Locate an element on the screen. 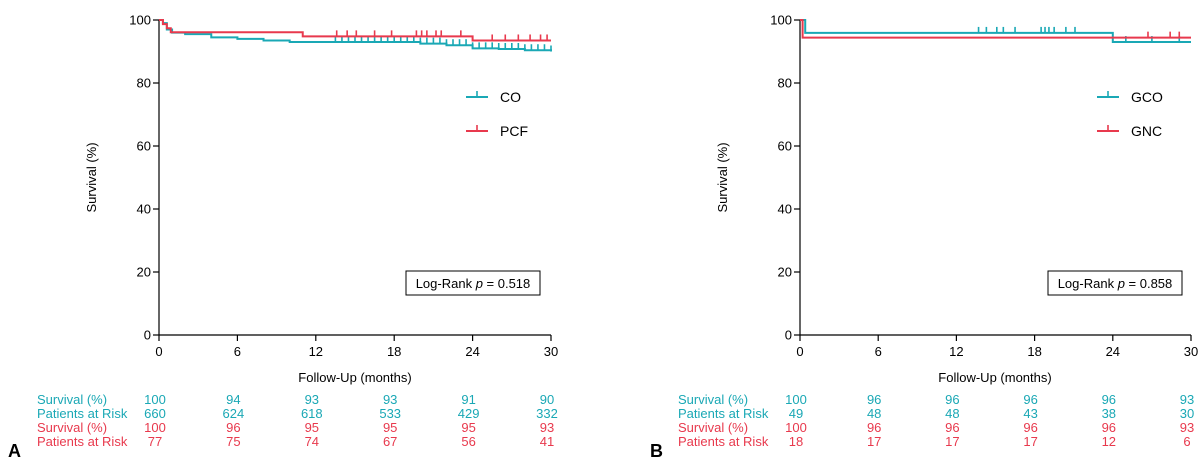 The height and width of the screenshot is (460, 1202). y-tick-label: 0 is located at coordinates (147, 335).